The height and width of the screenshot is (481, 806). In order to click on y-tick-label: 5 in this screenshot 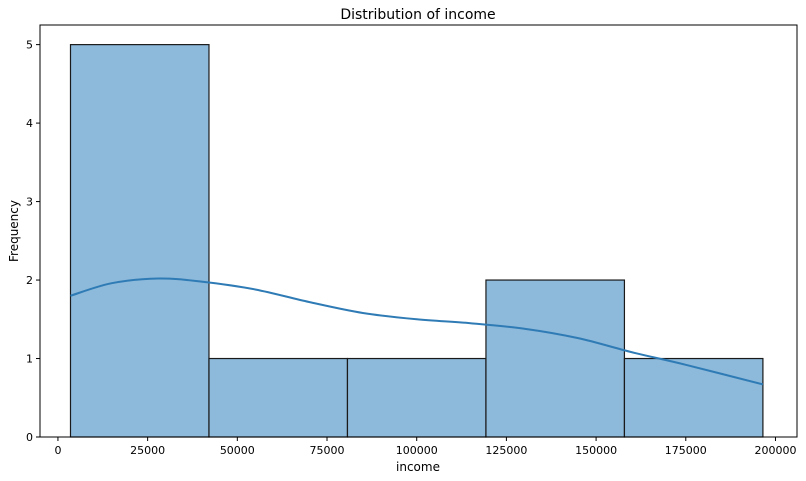, I will do `click(29, 45)`.